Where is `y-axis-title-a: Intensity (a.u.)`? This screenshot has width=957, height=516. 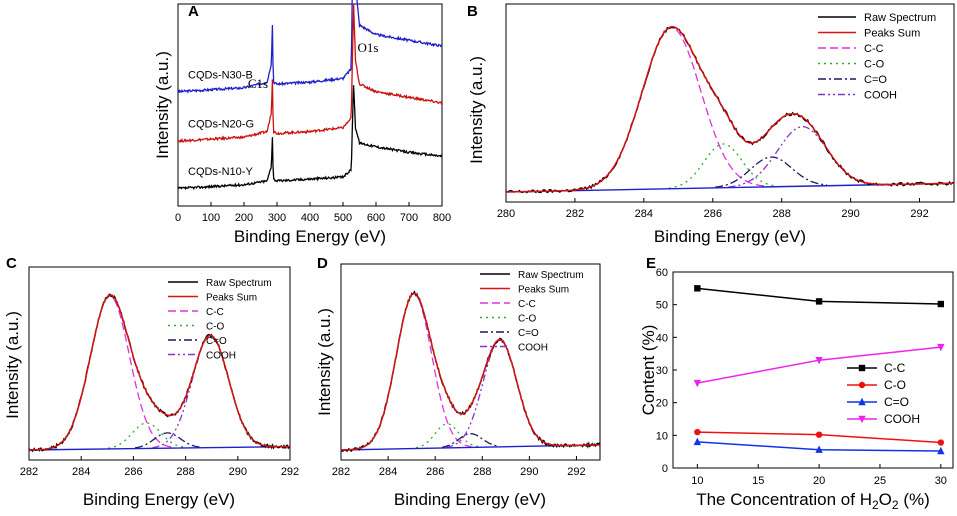
y-axis-title-a: Intensity (a.u.) is located at coordinates (162, 105).